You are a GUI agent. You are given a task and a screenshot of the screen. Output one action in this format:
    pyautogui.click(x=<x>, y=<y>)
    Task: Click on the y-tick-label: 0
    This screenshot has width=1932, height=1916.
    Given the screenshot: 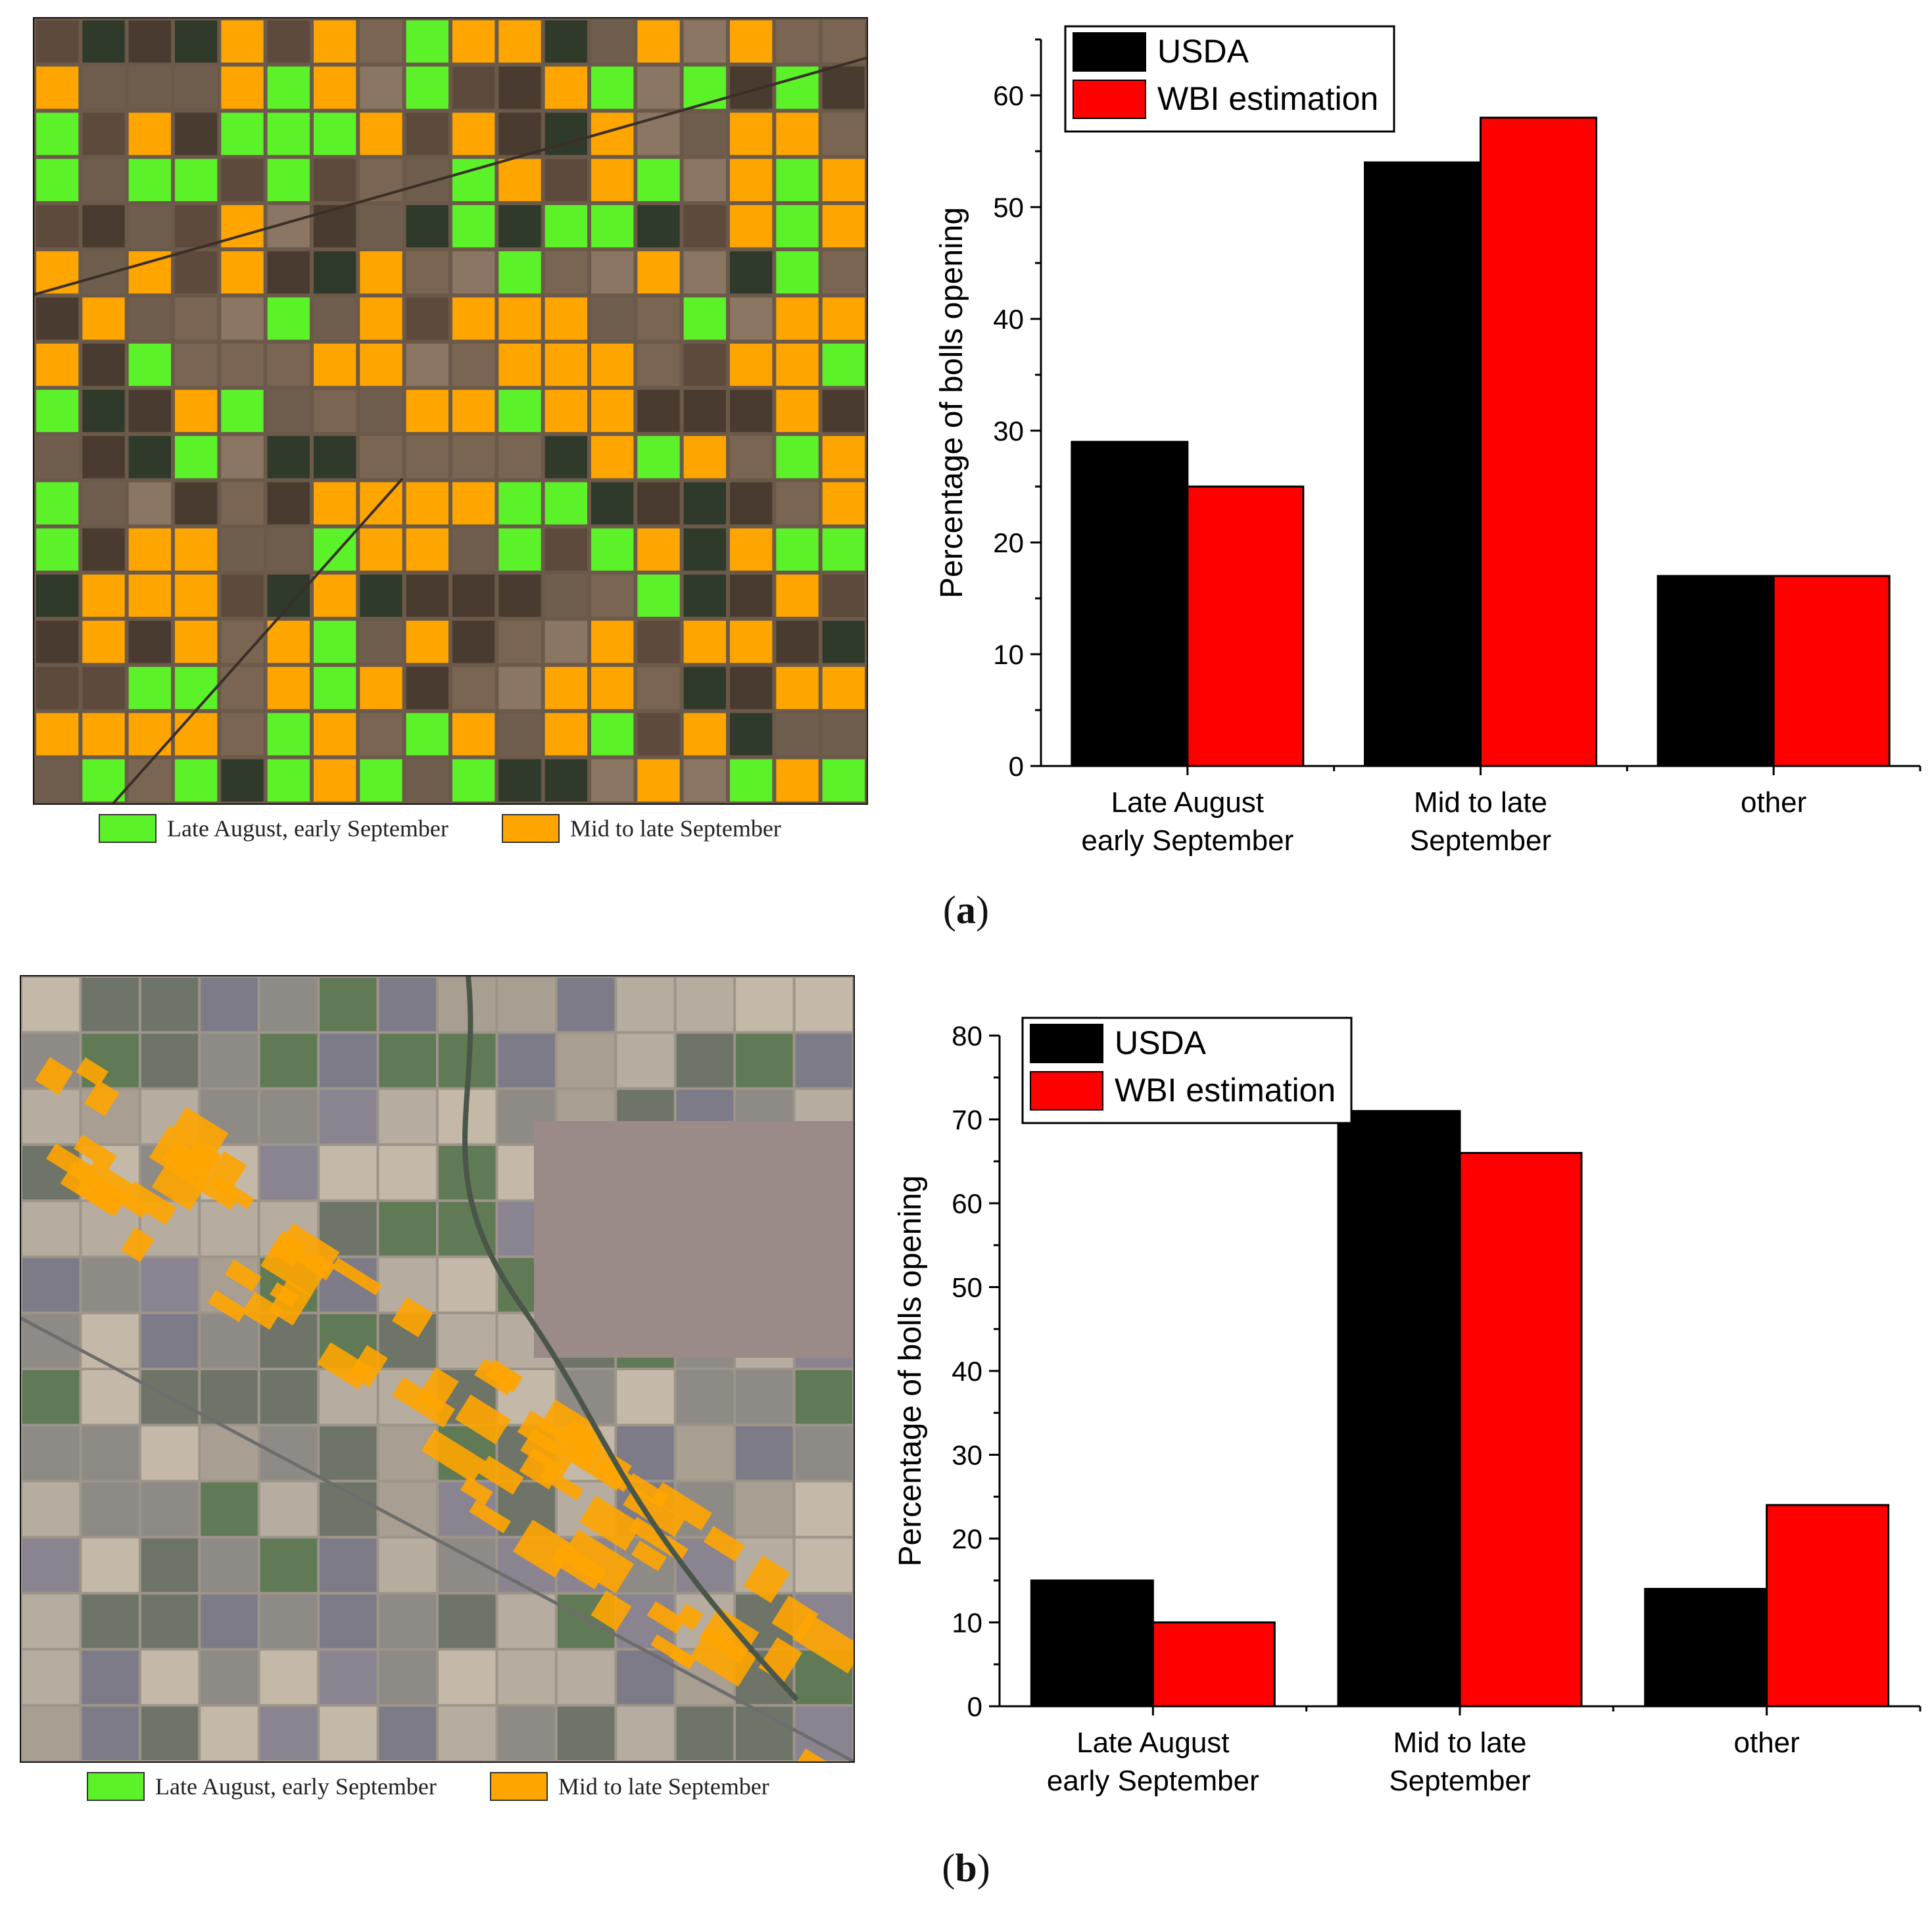 What is the action you would take?
    pyautogui.click(x=974, y=1706)
    